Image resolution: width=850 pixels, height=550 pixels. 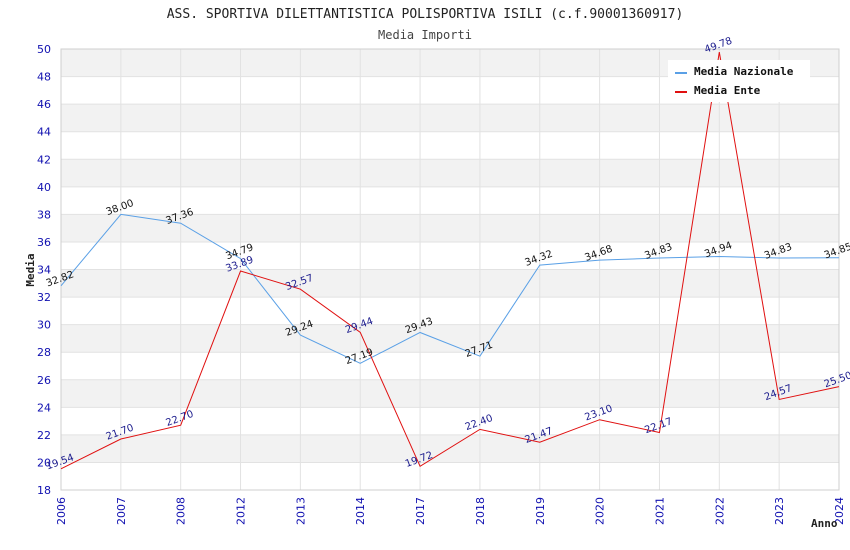 What do you see at coordinates (824, 523) in the screenshot?
I see `x-axis-title: Anno` at bounding box center [824, 523].